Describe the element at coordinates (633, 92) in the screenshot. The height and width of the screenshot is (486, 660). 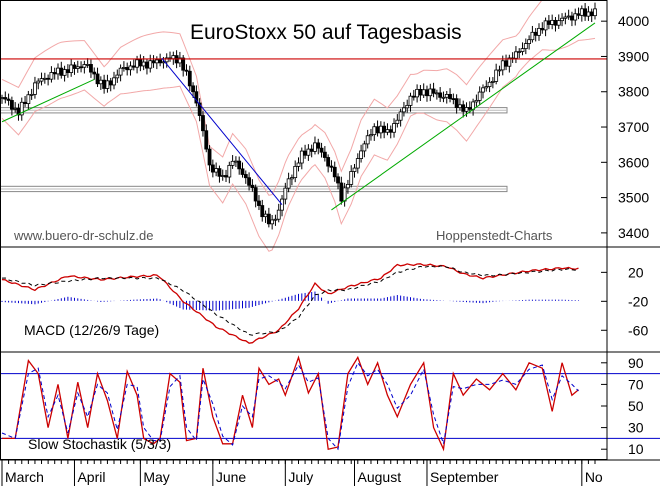
I see `y-tick-label: 3800` at that location.